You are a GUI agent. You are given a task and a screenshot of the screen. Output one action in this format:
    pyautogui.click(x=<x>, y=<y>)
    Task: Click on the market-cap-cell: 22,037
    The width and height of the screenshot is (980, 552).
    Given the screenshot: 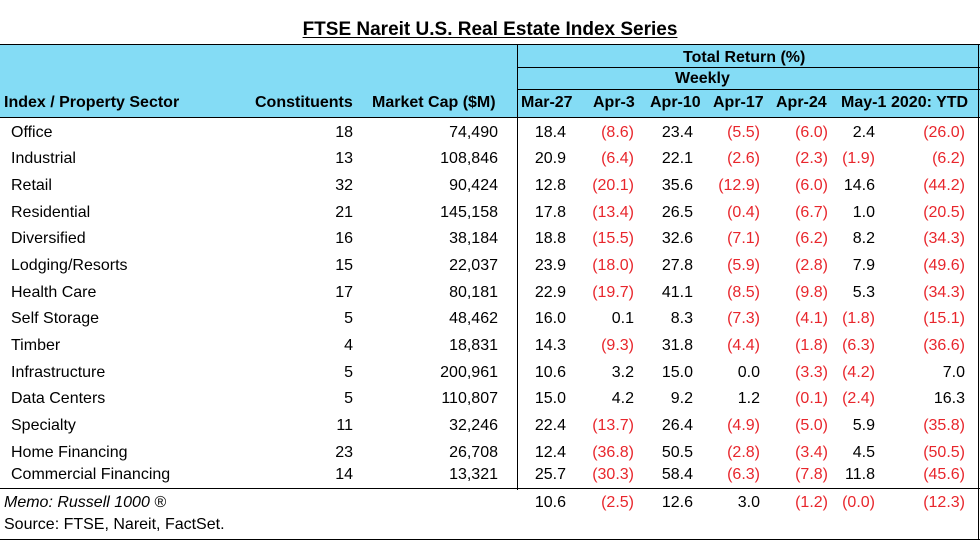 What is the action you would take?
    pyautogui.click(x=473, y=265)
    